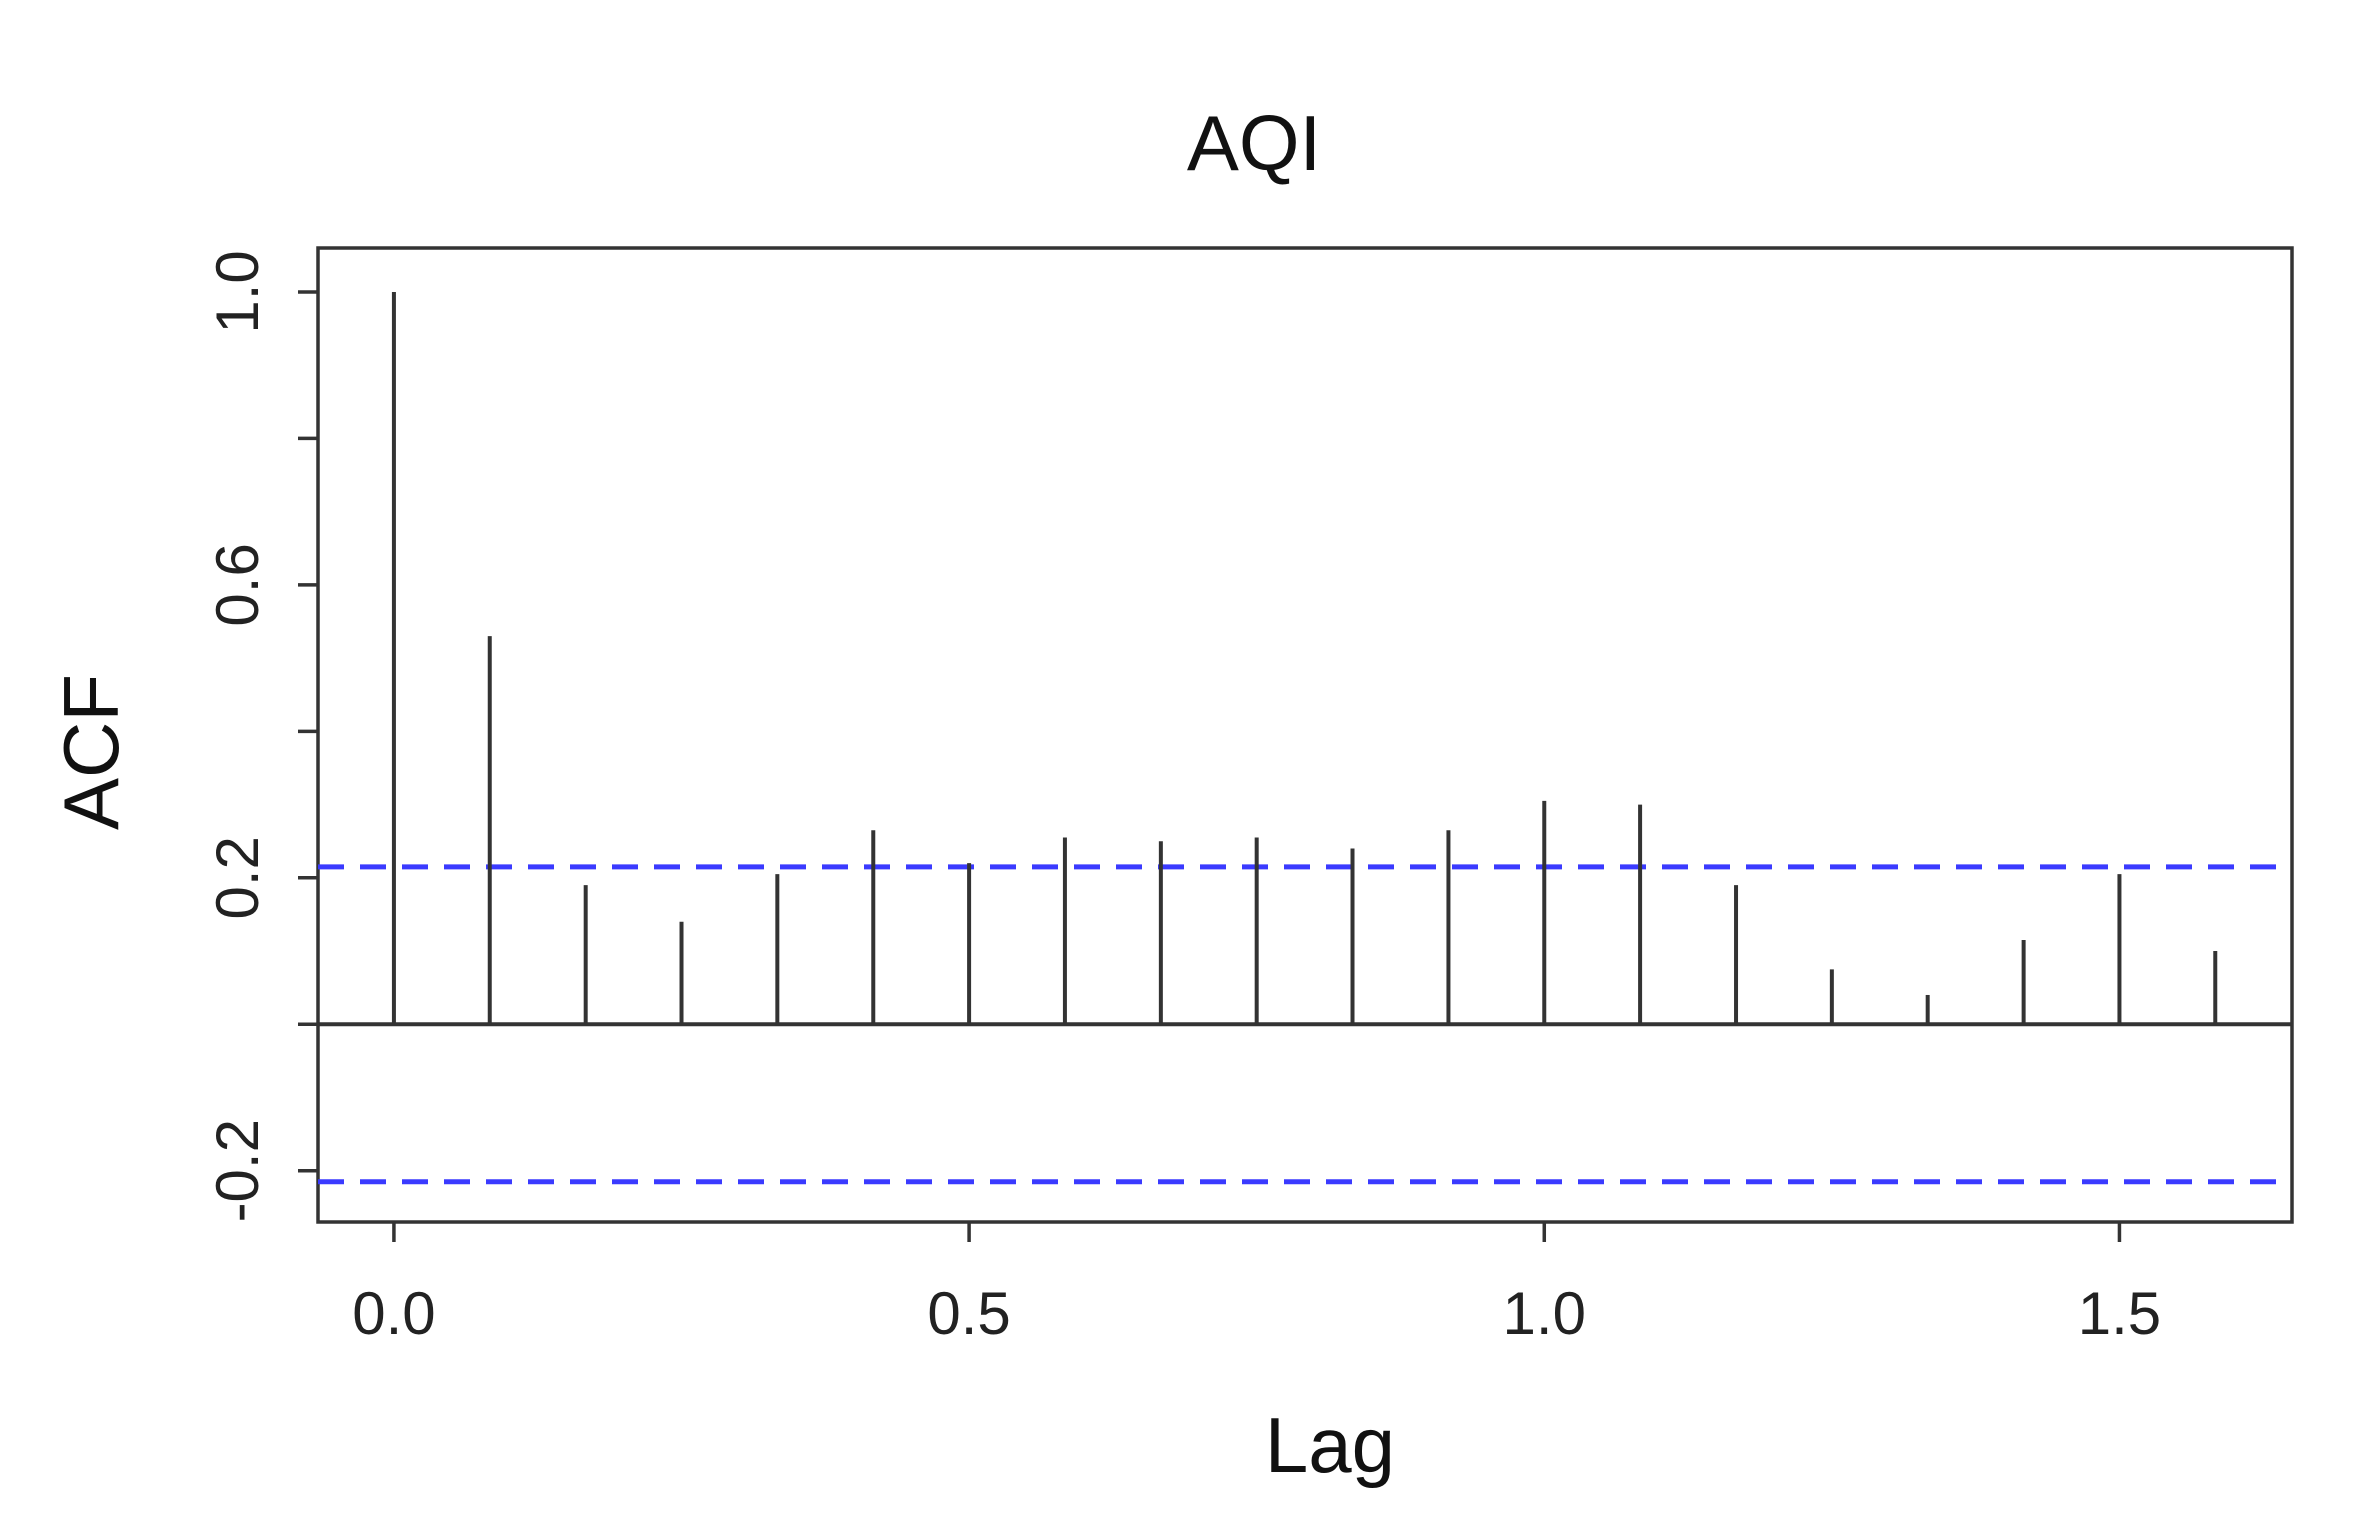  I want to click on y-tick-label-0: -0.2, so click(237, 1170).